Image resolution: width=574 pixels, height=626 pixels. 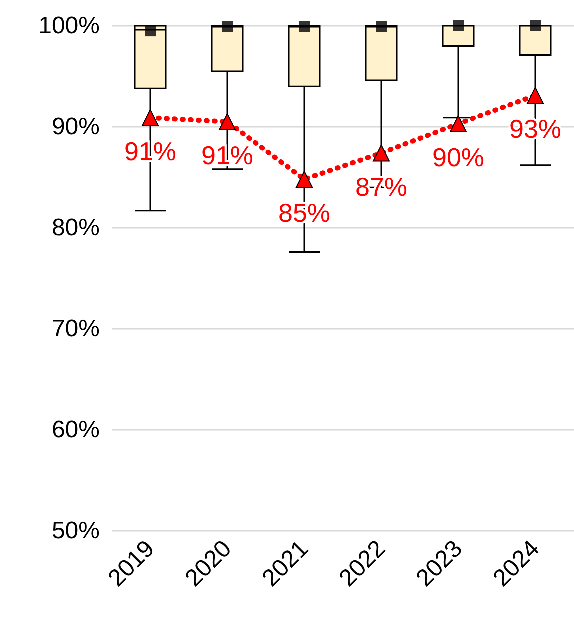 What do you see at coordinates (76, 531) in the screenshot?
I see `y-tick-label: 50%` at bounding box center [76, 531].